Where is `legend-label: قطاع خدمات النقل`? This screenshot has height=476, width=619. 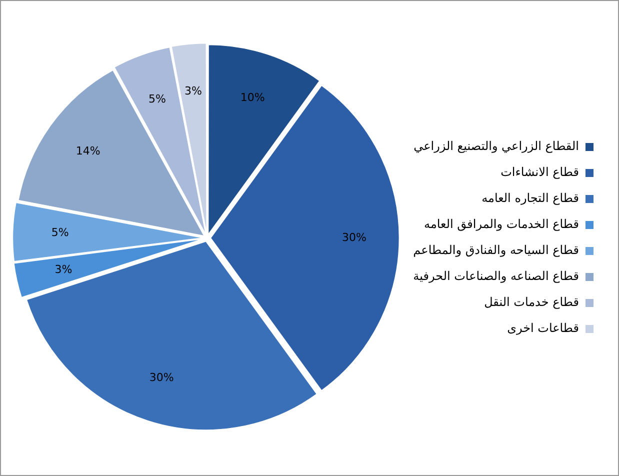
legend-label: قطاع خدمات النقل is located at coordinates (531, 302).